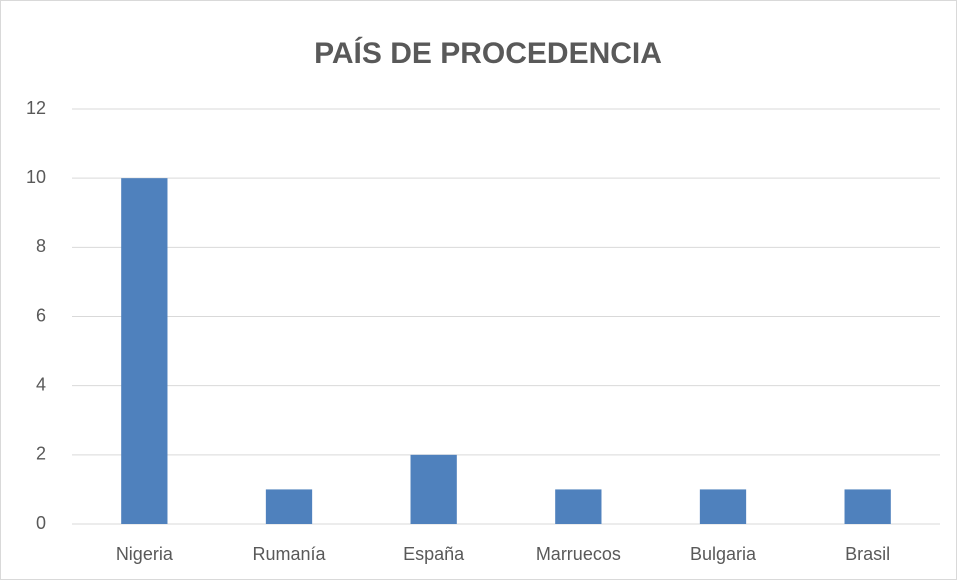  What do you see at coordinates (36, 108) in the screenshot?
I see `y-tick-label: 12` at bounding box center [36, 108].